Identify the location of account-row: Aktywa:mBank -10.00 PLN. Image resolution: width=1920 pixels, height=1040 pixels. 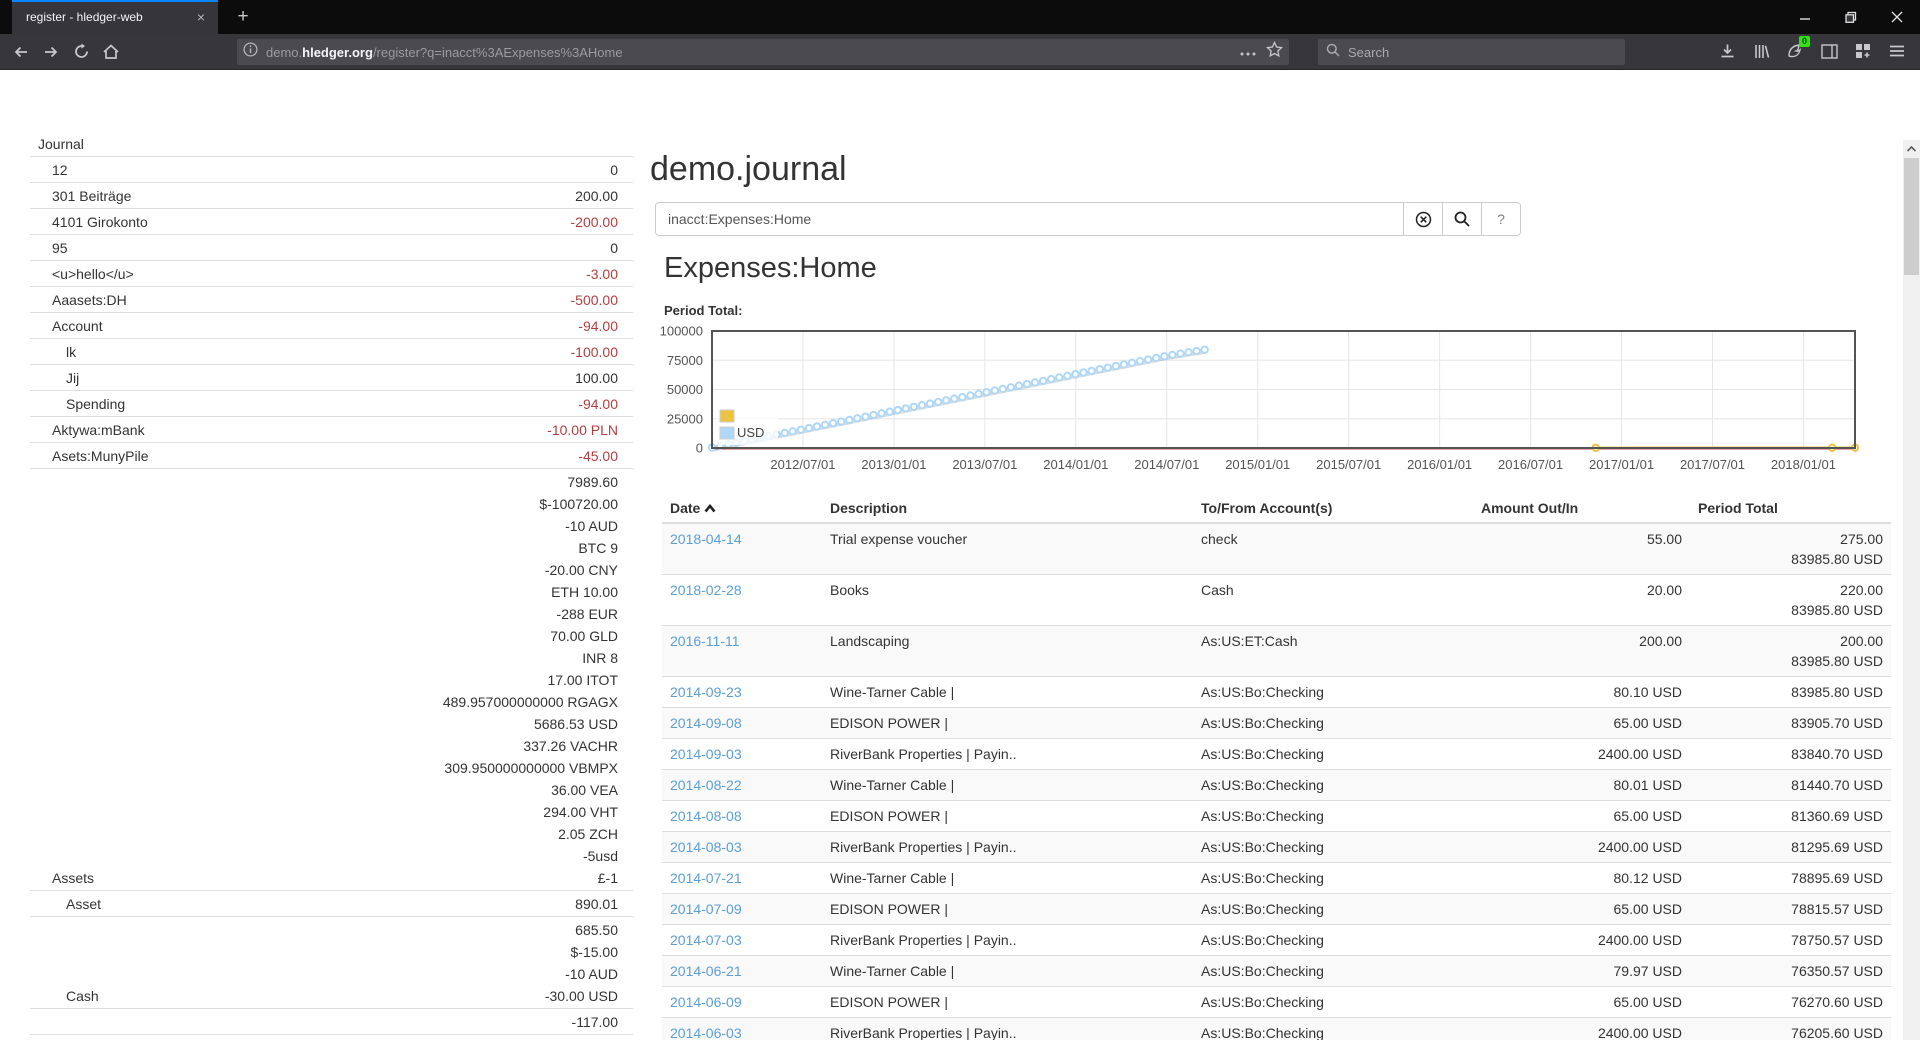
(331, 430).